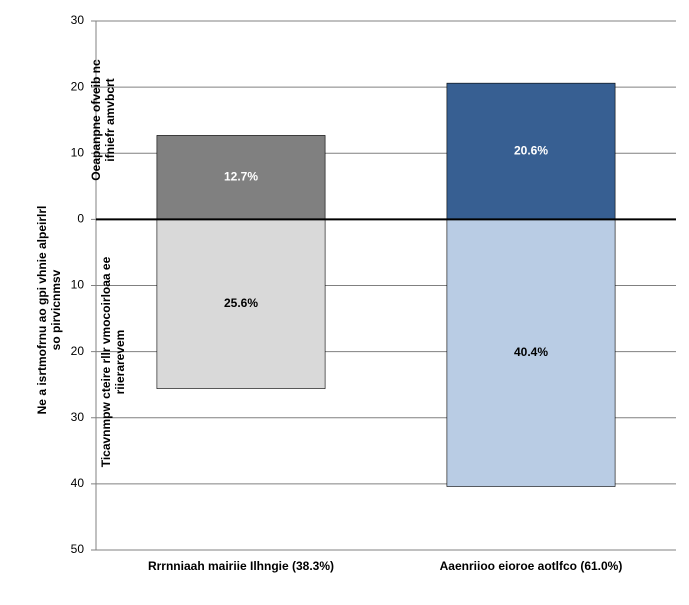 The image size is (689, 605). I want to click on value-label: 20.6%, so click(531, 150).